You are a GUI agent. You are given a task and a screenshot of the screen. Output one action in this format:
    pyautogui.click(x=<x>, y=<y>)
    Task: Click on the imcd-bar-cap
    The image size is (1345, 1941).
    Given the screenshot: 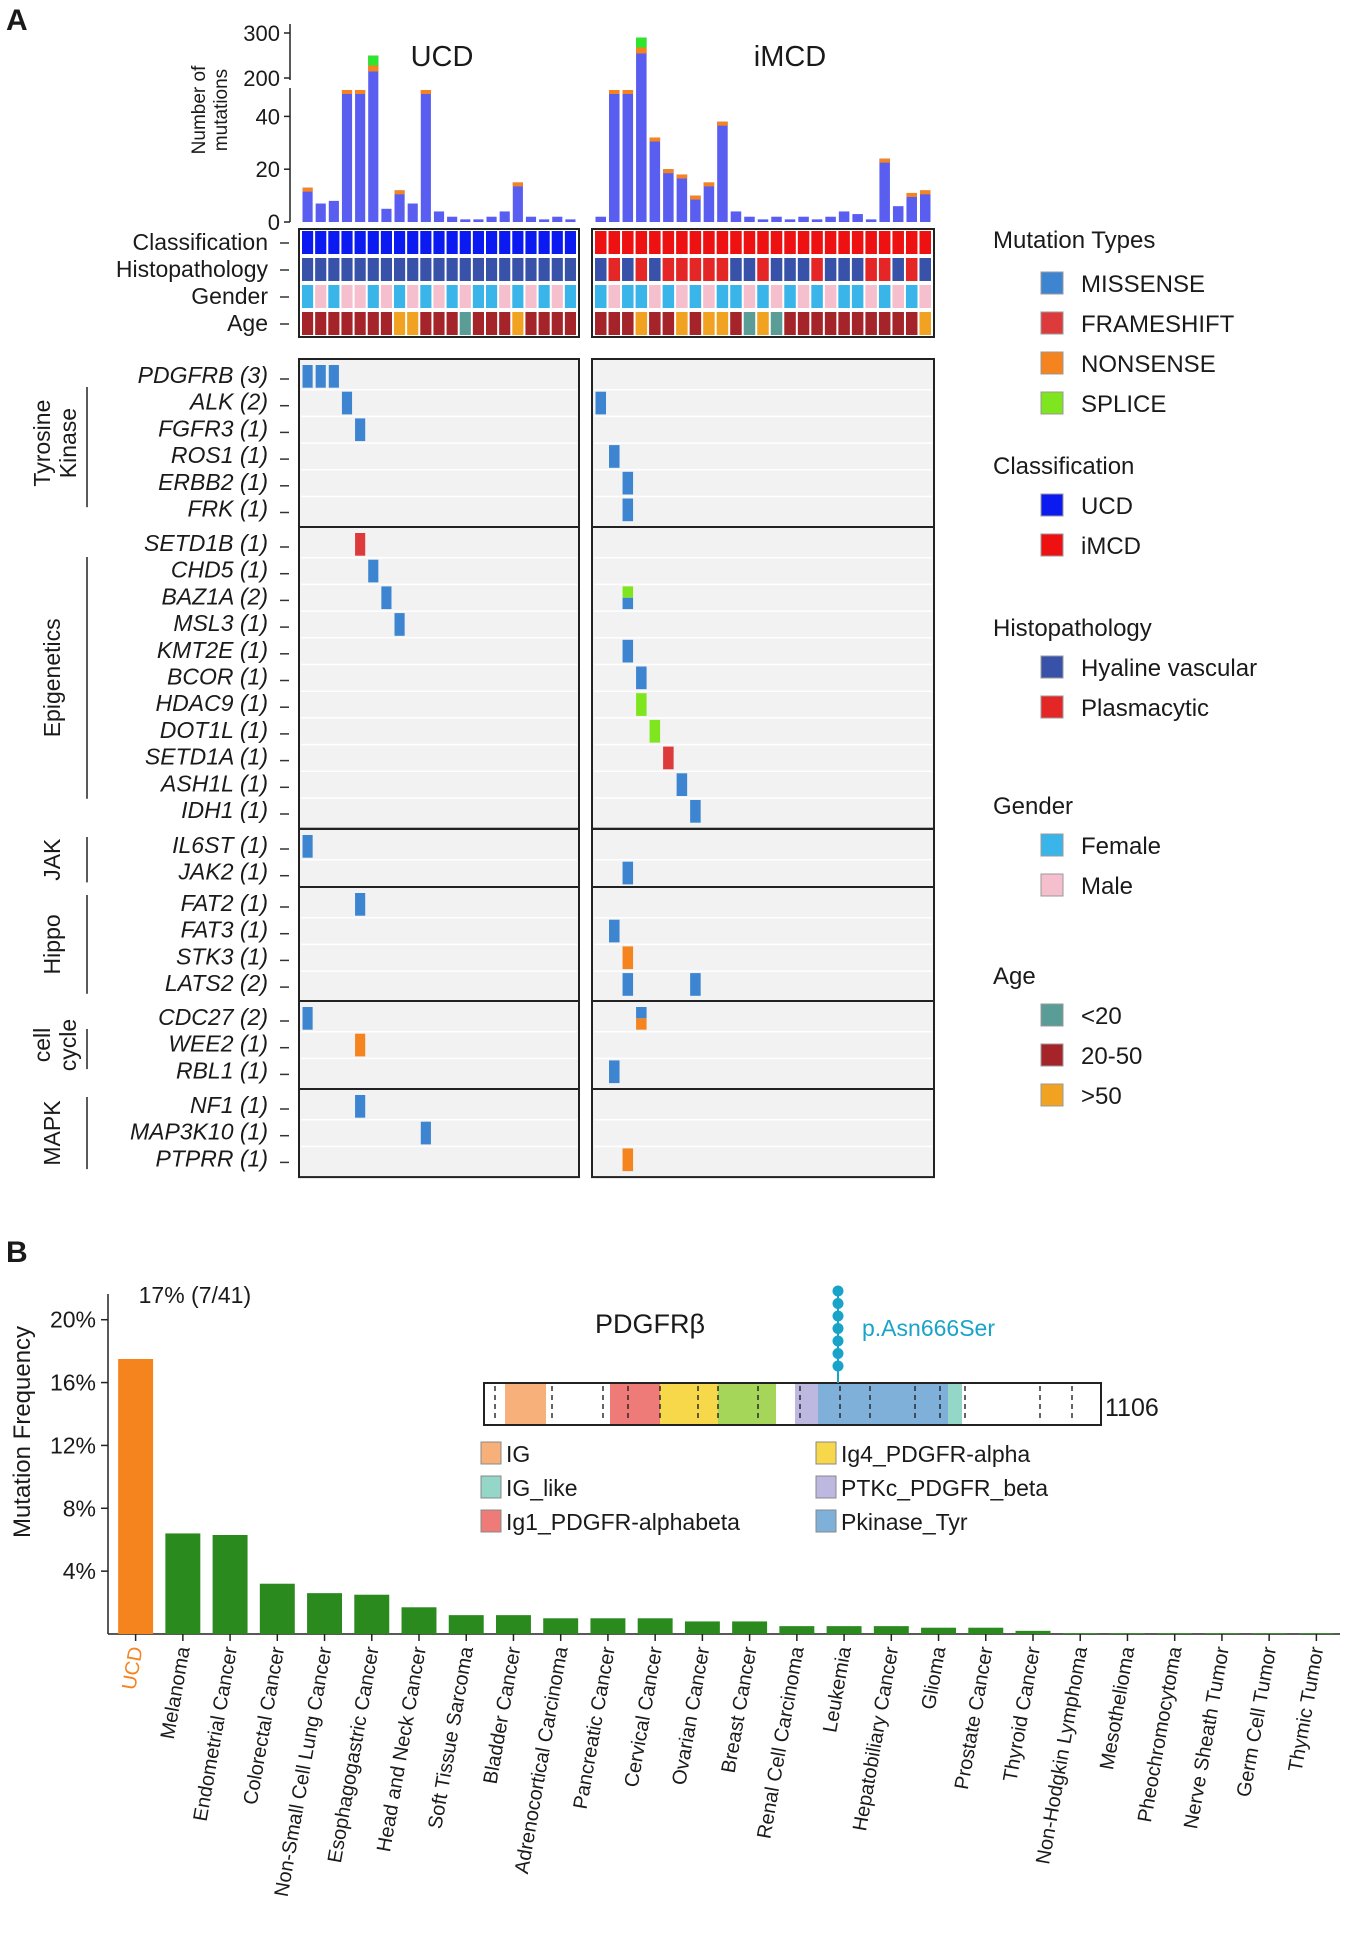 What is the action you would take?
    pyautogui.click(x=925, y=192)
    